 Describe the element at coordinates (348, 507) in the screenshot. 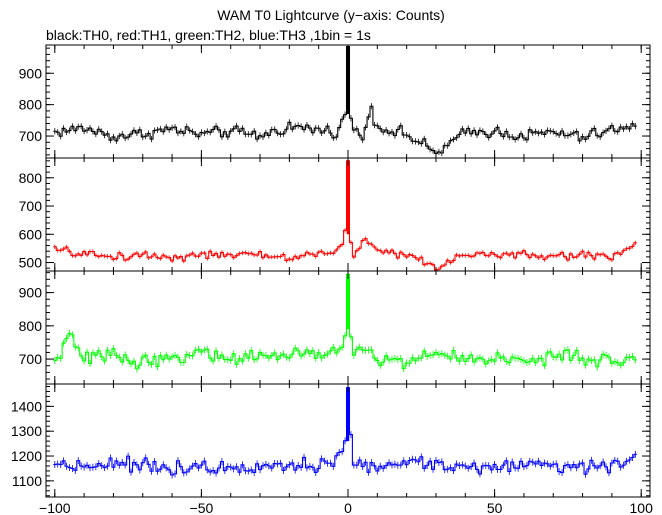

I see `x-tick-label: 0` at that location.